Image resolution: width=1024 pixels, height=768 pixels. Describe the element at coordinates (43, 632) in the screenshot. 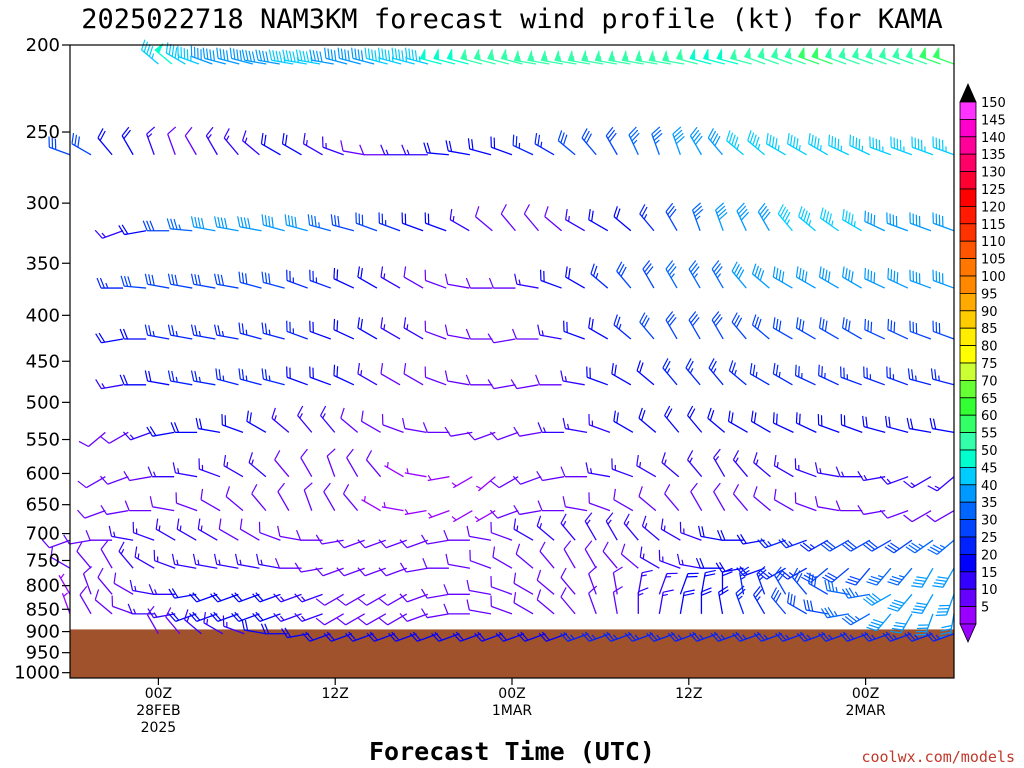

I see `y-tick-label: 900` at that location.